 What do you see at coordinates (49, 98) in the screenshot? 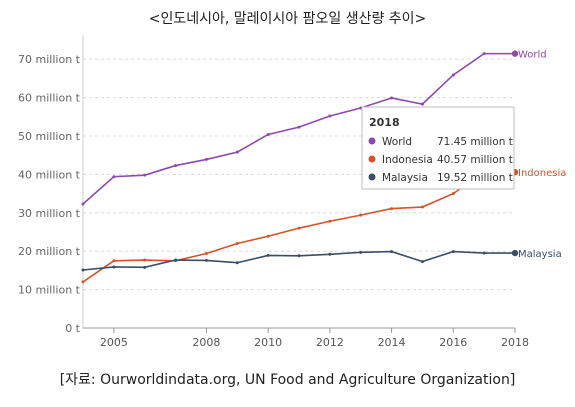
I see `y-tick-label: 60 million t` at bounding box center [49, 98].